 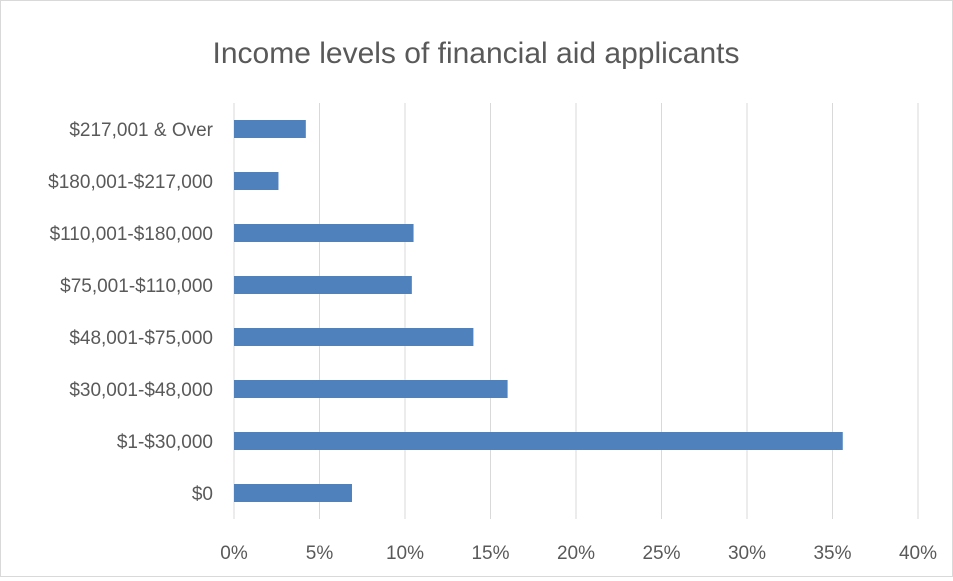 I want to click on category-label: $30,001-$48,000, so click(x=141, y=390).